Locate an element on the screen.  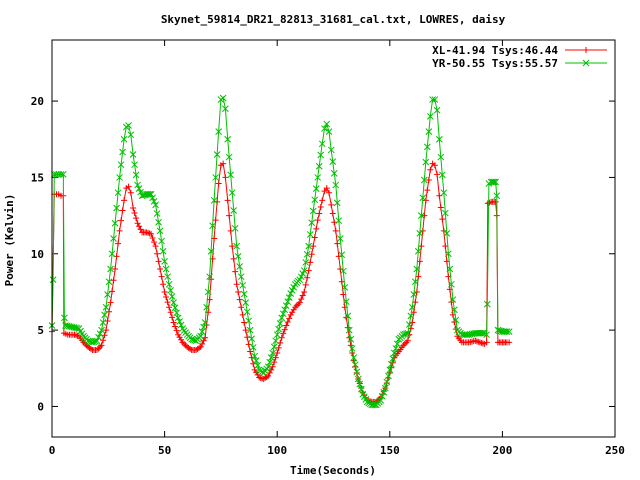
x-tick-label: 50 is located at coordinates (164, 450).